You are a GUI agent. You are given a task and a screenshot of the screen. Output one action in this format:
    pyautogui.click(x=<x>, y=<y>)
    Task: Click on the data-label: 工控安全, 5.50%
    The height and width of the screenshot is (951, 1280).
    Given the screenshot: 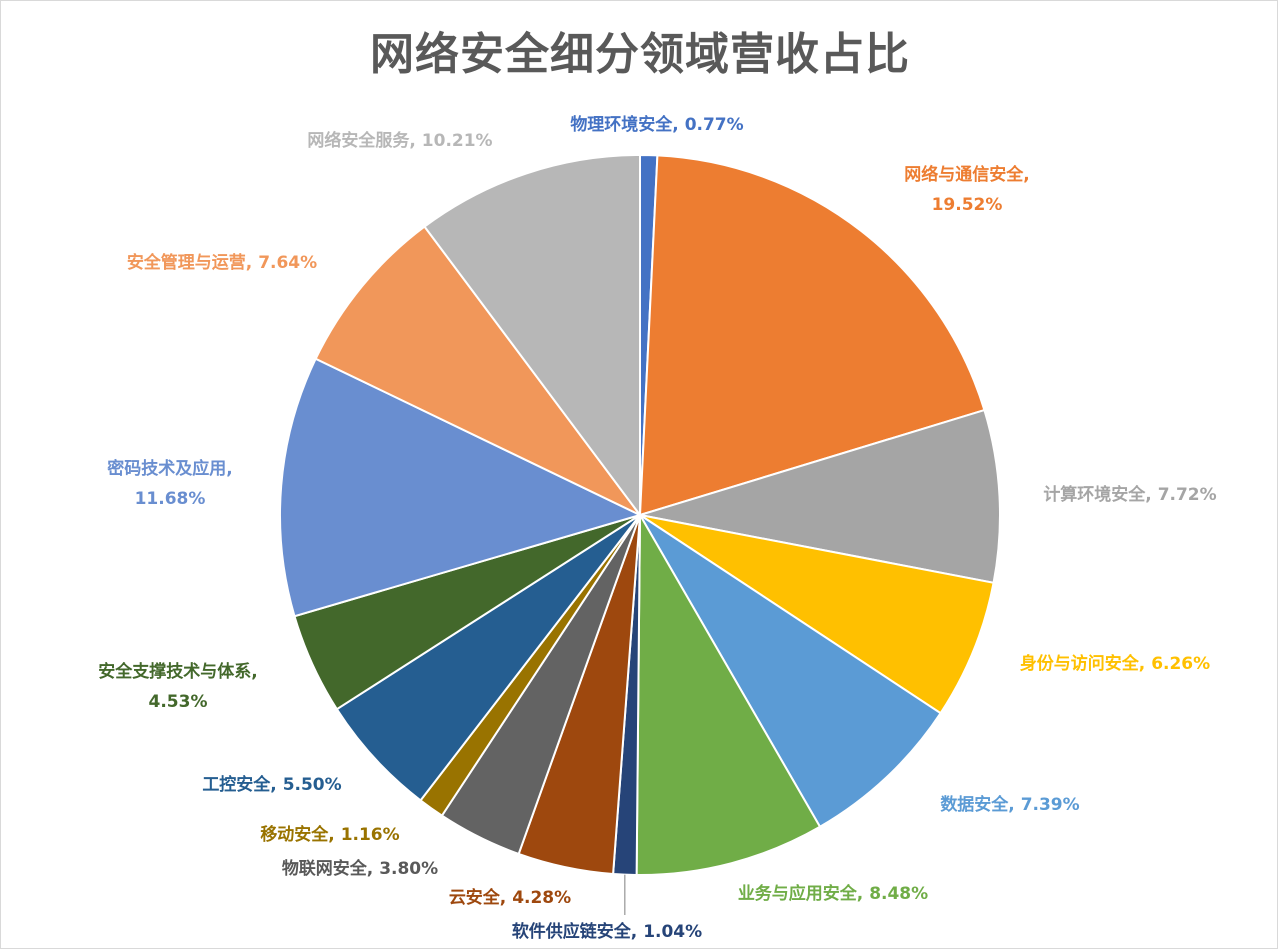 What is the action you would take?
    pyautogui.click(x=271, y=784)
    